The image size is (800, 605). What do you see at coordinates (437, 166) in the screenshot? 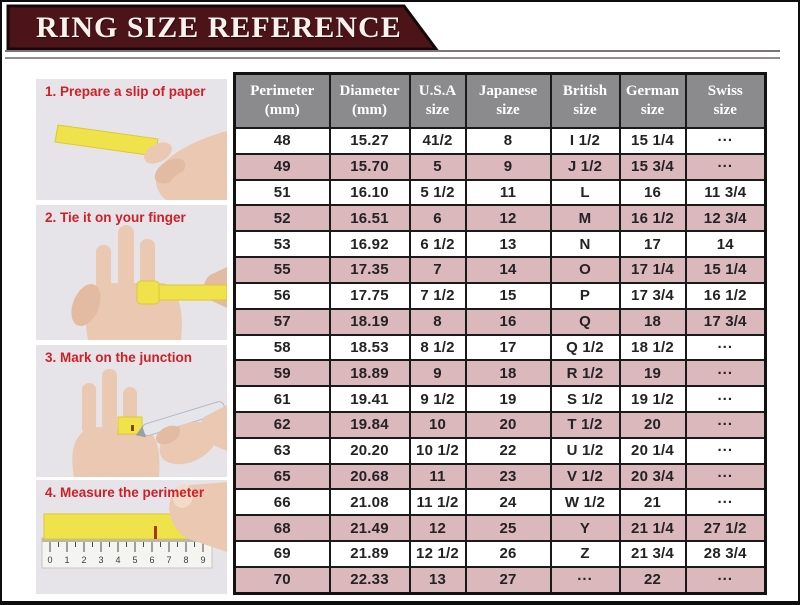
I see `cell-usa: 5` at bounding box center [437, 166].